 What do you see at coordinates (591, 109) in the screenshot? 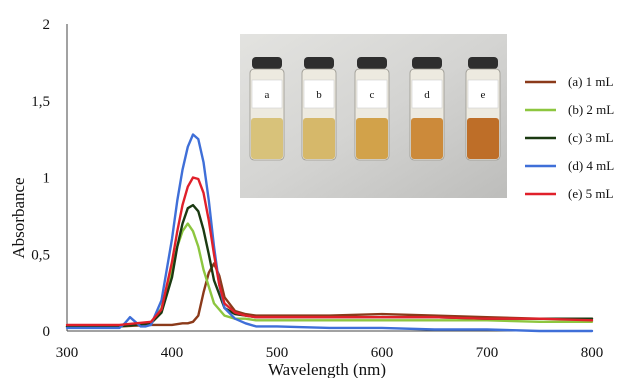
I see `legend-label: (b) 2 mL` at bounding box center [591, 109].